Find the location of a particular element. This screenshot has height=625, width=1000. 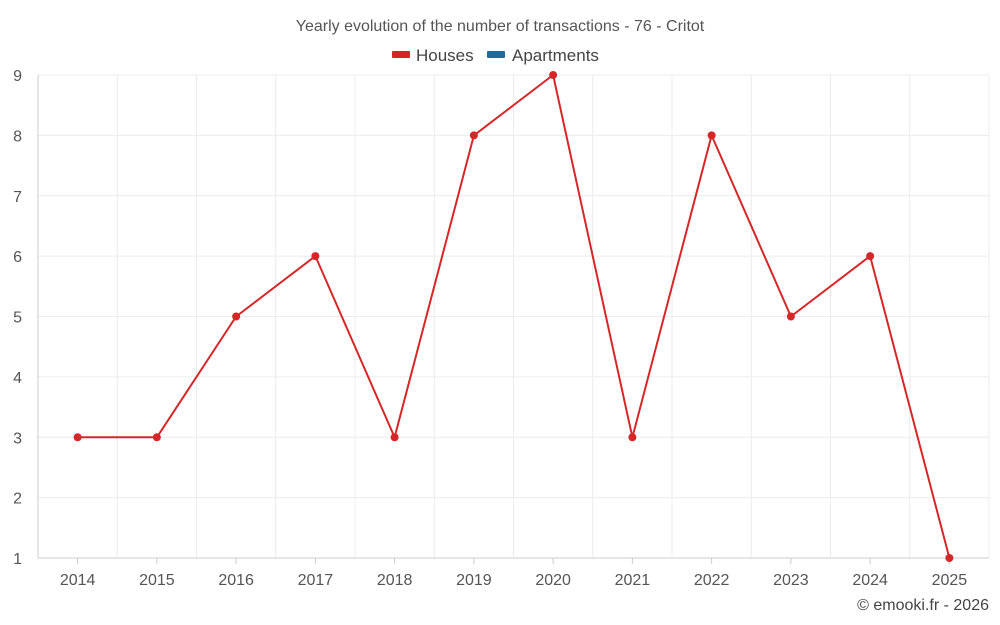

legend: Houses Apartments is located at coordinates (495, 55).